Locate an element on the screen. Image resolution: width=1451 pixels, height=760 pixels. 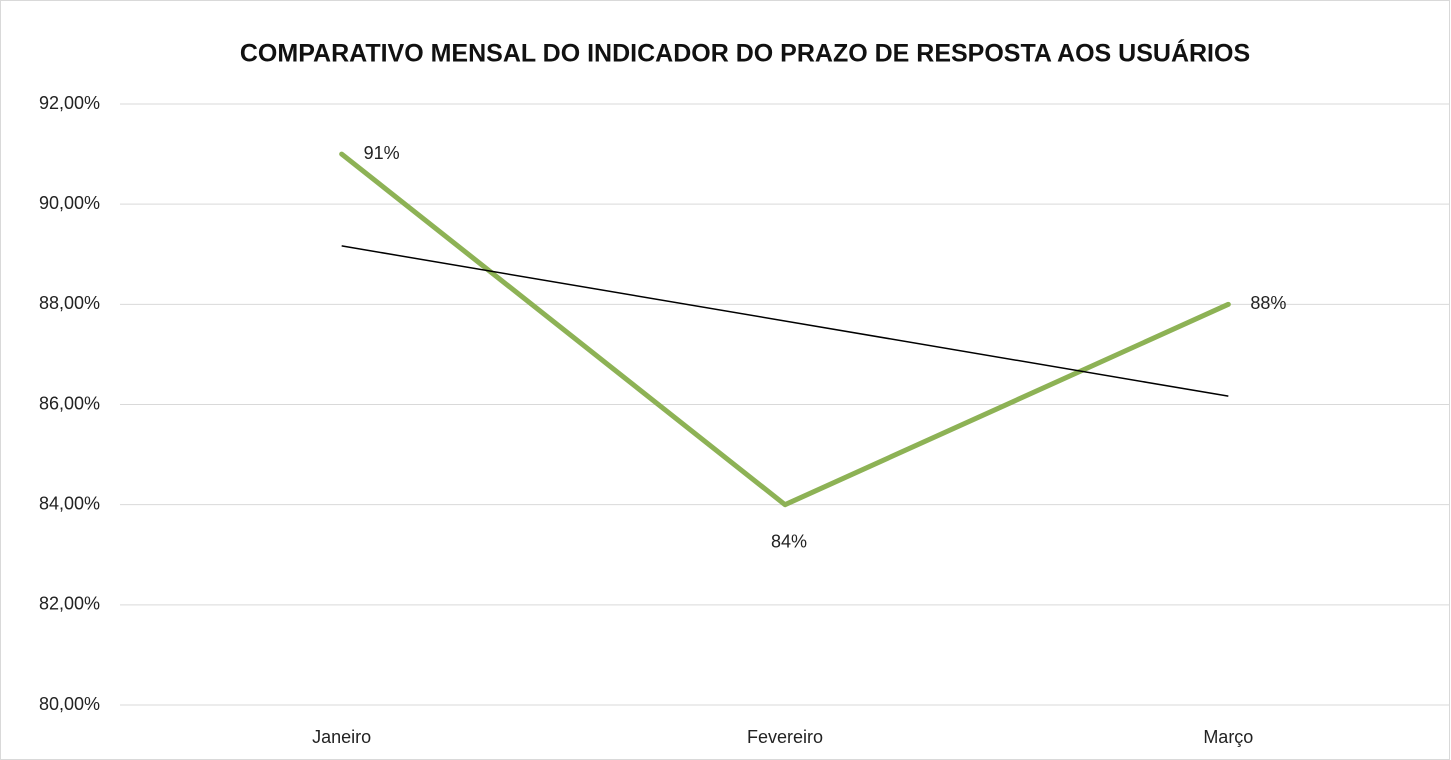
data-label: 88% is located at coordinates (1268, 303).